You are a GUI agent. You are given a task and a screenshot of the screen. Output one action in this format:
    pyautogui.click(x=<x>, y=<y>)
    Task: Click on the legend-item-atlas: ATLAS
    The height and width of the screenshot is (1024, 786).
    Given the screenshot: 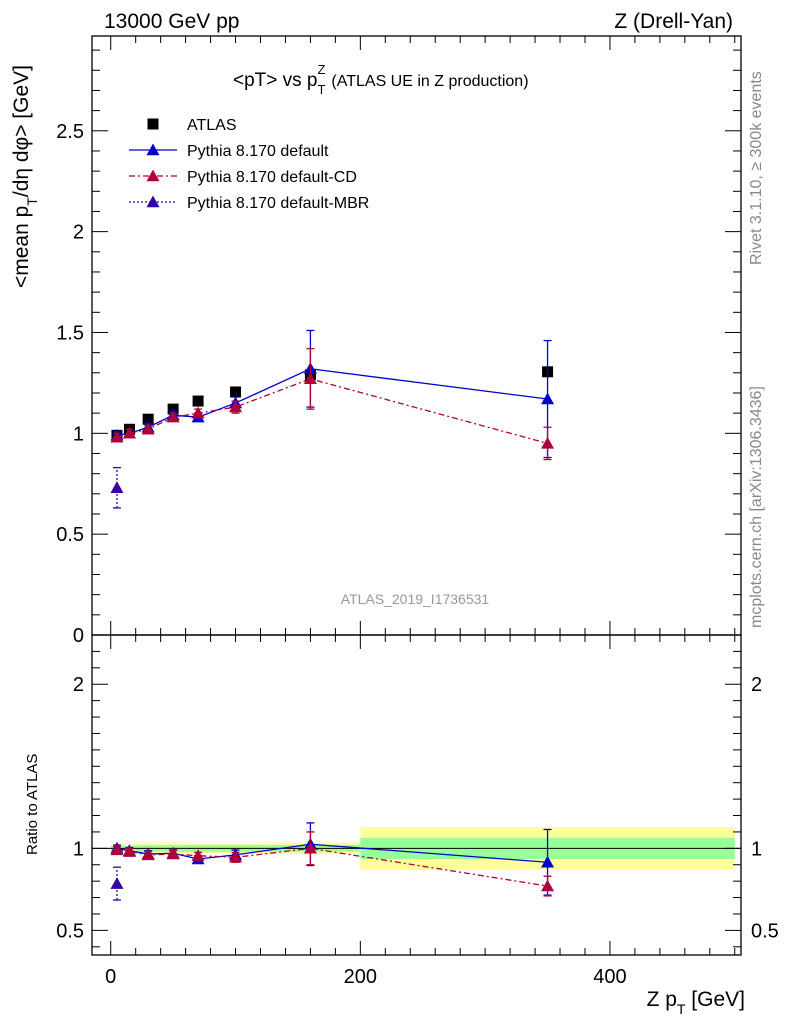 What is the action you would take?
    pyautogui.click(x=192, y=125)
    